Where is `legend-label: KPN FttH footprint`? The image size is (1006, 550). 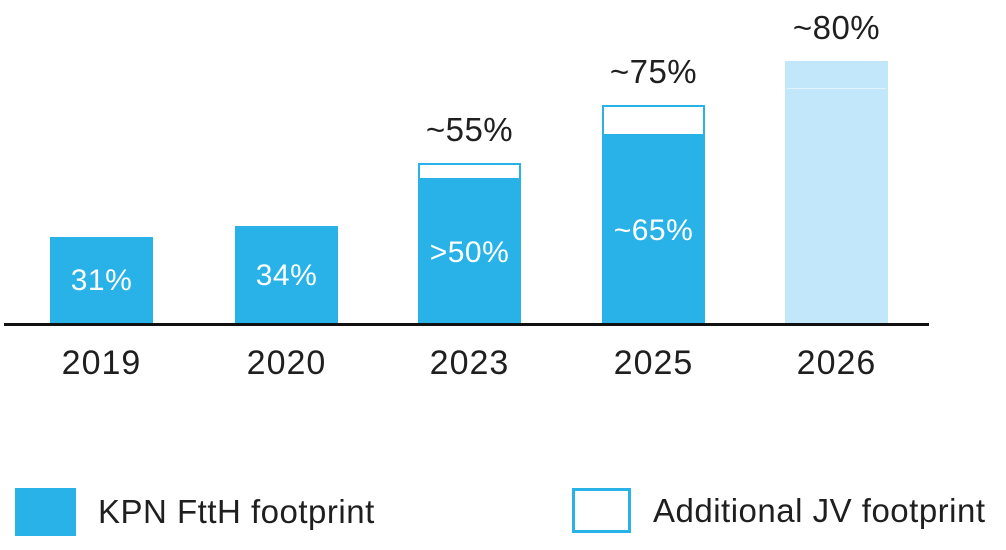
legend-label: KPN FttH footprint is located at coordinates (236, 511).